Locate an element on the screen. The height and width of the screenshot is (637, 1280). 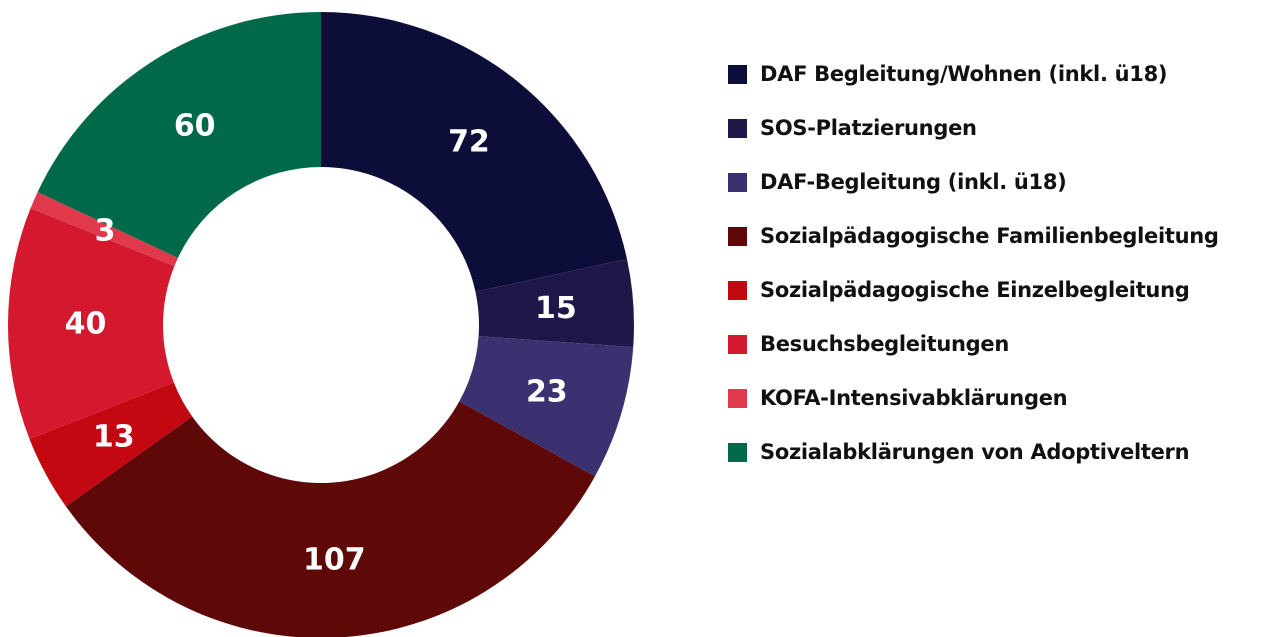
legend-label: Sozialpädagogische Einzelbegleitung is located at coordinates (975, 290).